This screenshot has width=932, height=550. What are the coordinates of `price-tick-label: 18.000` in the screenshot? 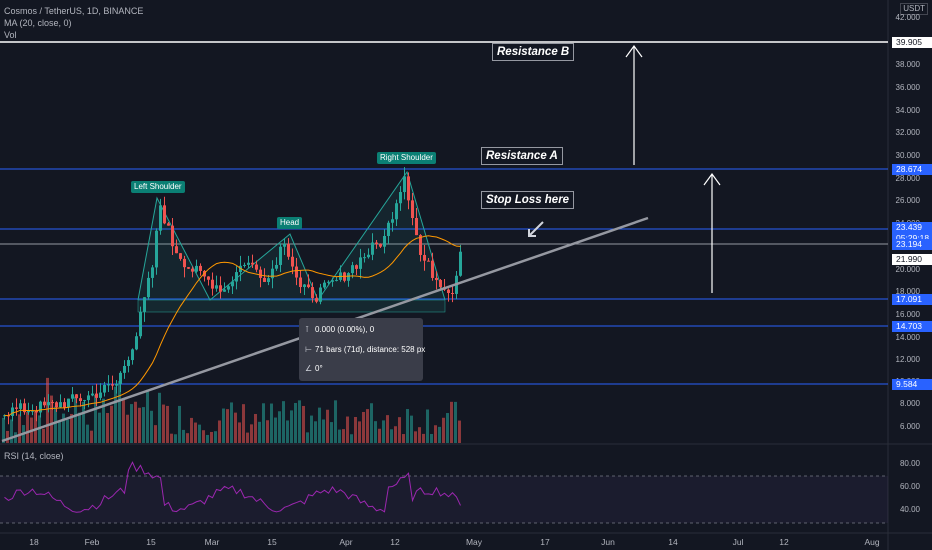 It's located at (907, 291).